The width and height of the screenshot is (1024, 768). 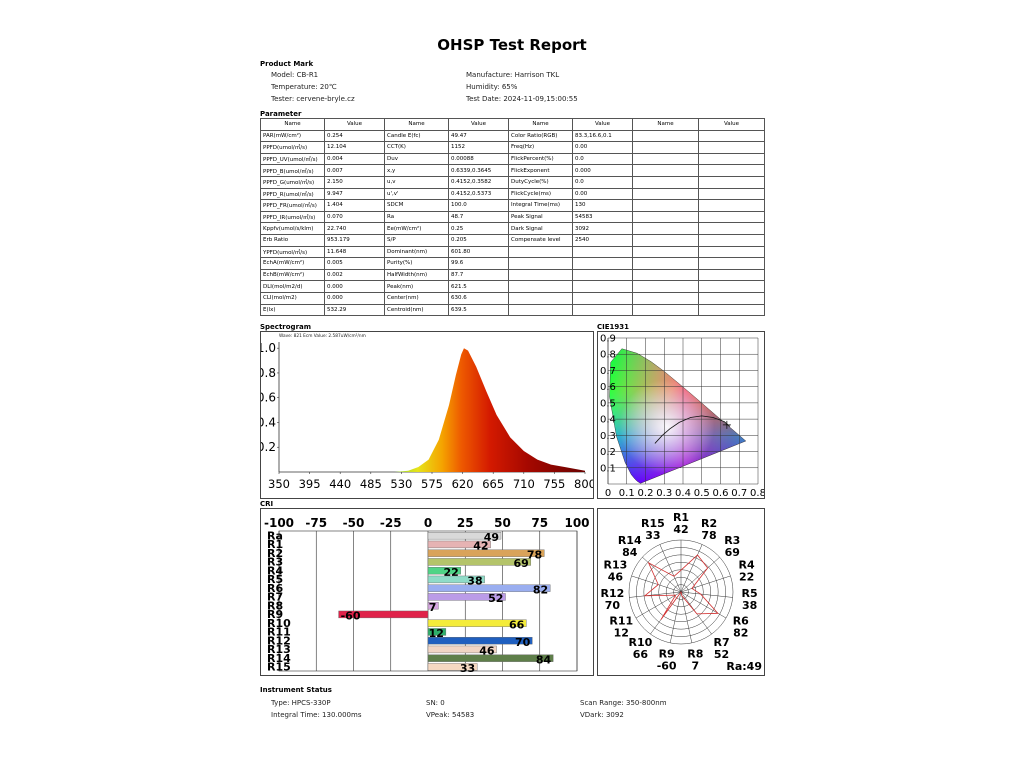 What do you see at coordinates (279, 667) in the screenshot?
I see `cri-category-label: R15` at bounding box center [279, 667].